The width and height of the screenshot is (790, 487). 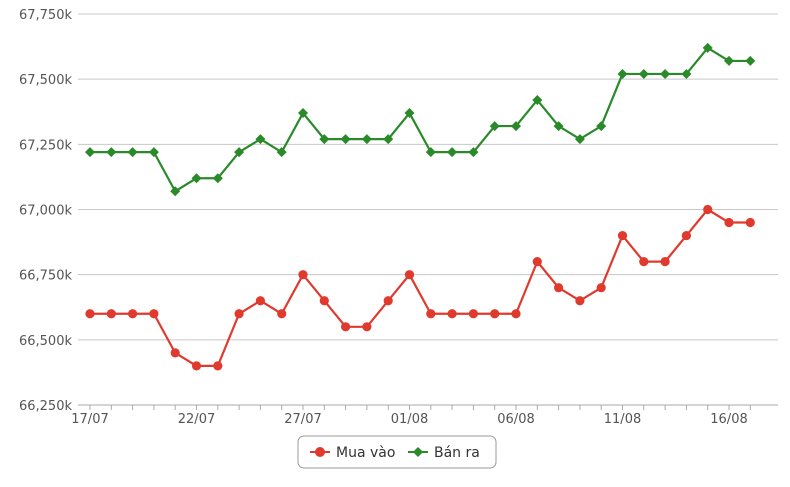 What do you see at coordinates (45, 145) in the screenshot?
I see `y-tick-label: 67,250k` at bounding box center [45, 145].